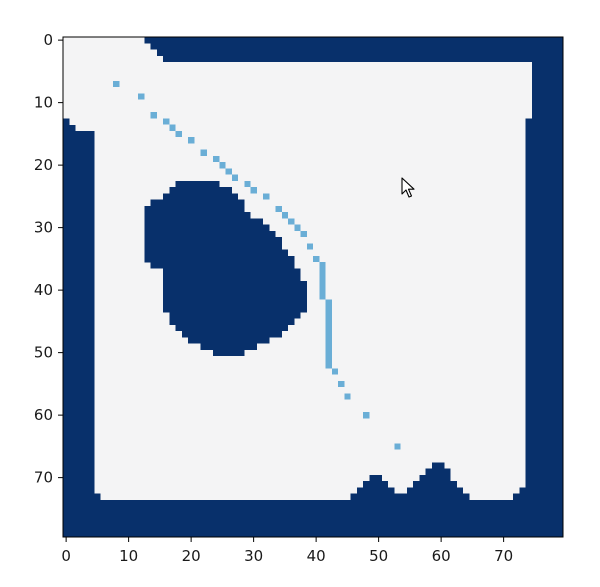 This screenshot has height=587, width=600. Describe the element at coordinates (503, 556) in the screenshot. I see `x-tick-label: 70` at that location.